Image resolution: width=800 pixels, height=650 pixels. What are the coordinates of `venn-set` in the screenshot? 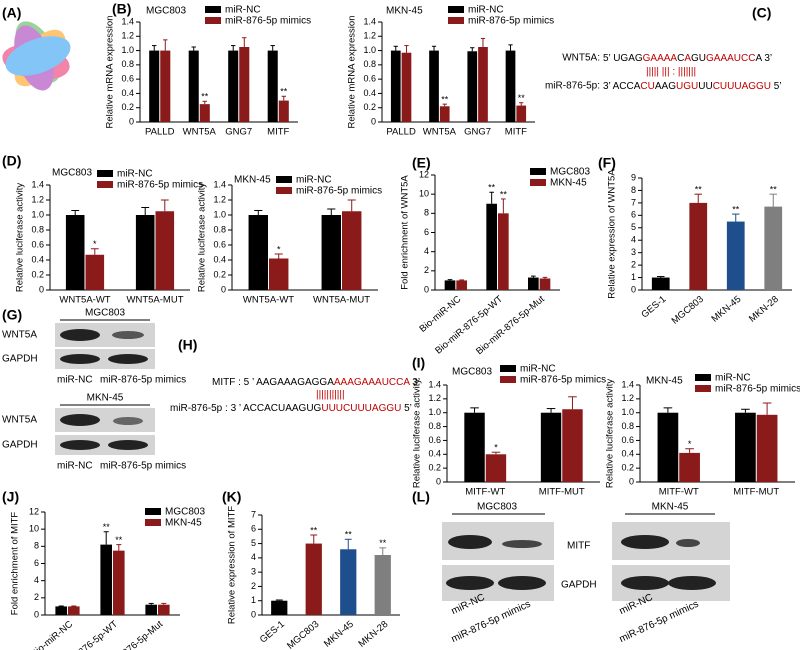 It's located at (38, 56).